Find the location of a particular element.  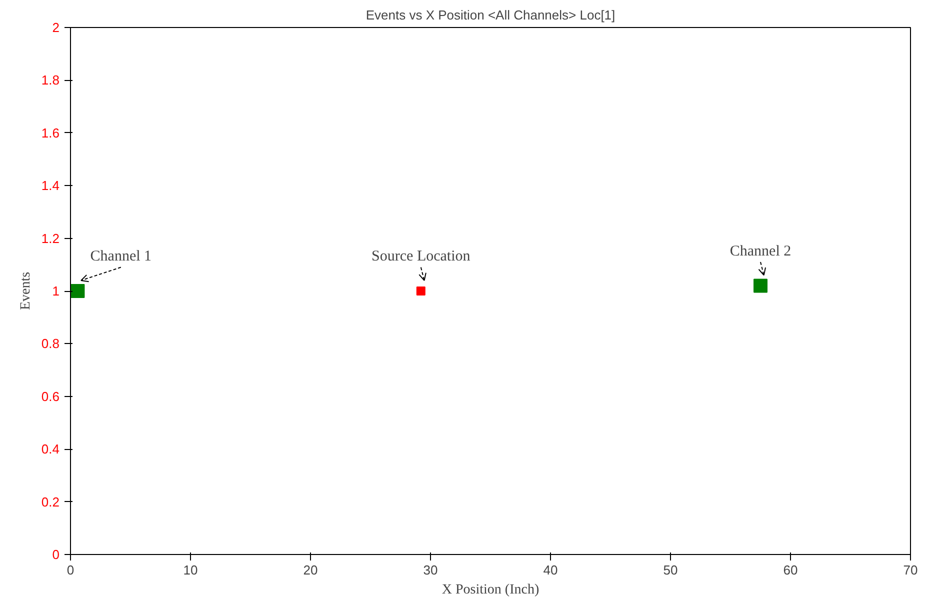

y-tick-label: 0.2 is located at coordinates (50, 502).